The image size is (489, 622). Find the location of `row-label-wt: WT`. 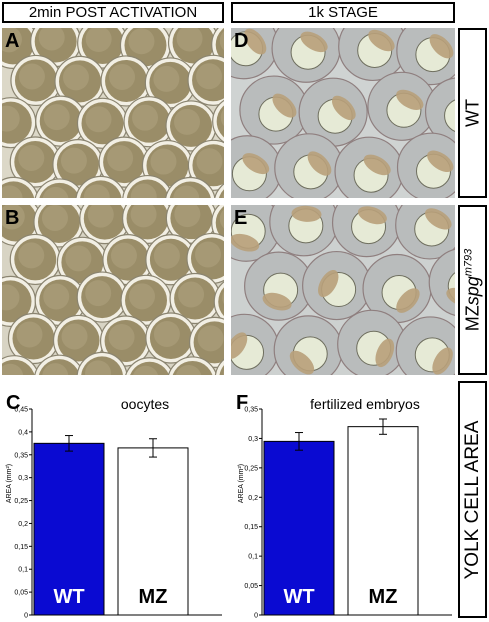

row-label-wt: WT is located at coordinates (472, 113).